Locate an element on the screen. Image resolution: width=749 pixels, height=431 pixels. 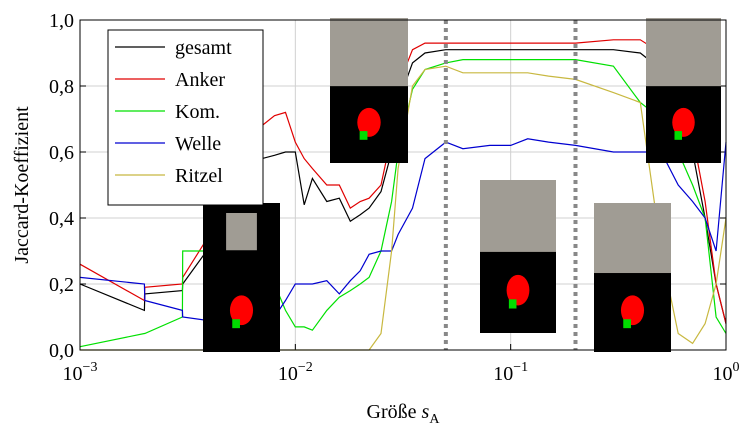
x-tick-label: 10⁻³ is located at coordinates (80, 372).